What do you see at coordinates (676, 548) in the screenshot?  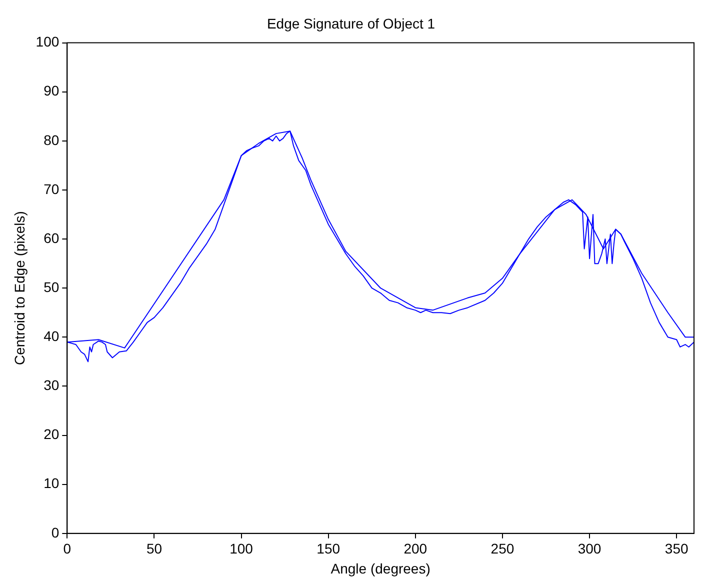 I see `x-tick-label: 350` at bounding box center [676, 548].